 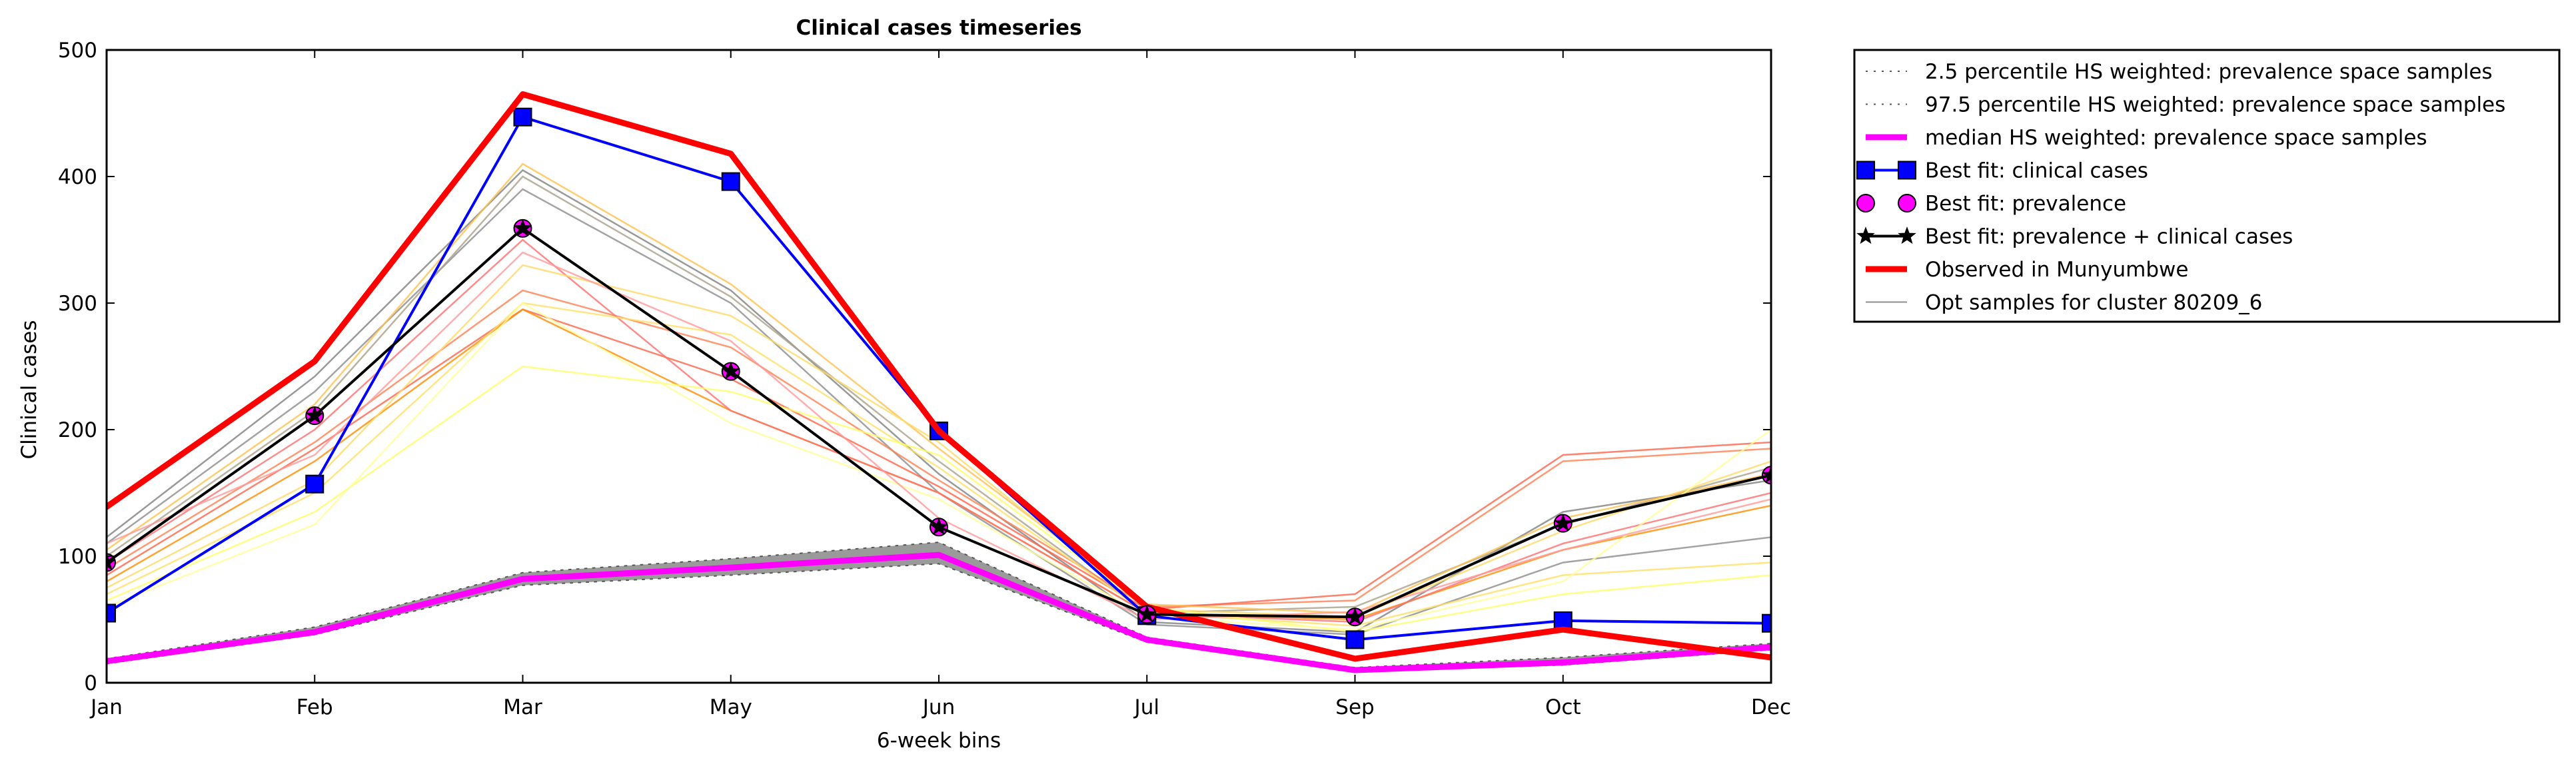 What do you see at coordinates (2037, 171) in the screenshot?
I see `legend-label-4: Best fit: clinical cases` at bounding box center [2037, 171].